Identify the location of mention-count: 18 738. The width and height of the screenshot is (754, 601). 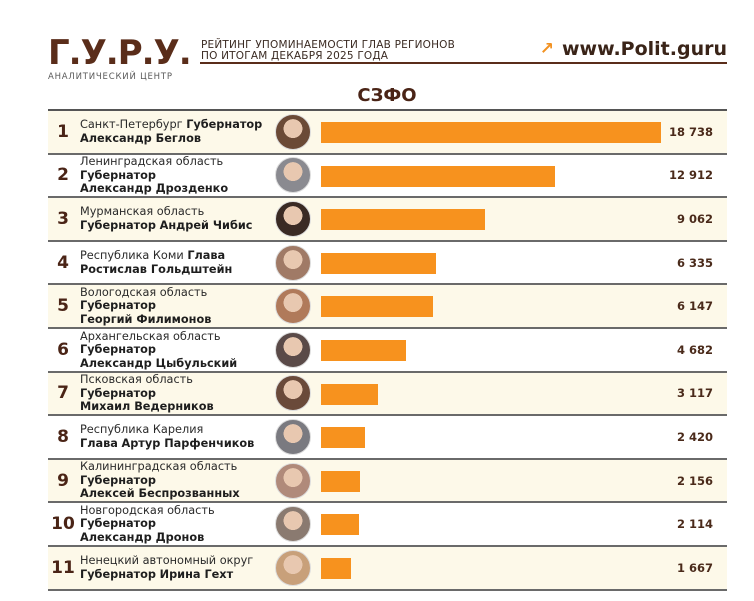
(690, 131).